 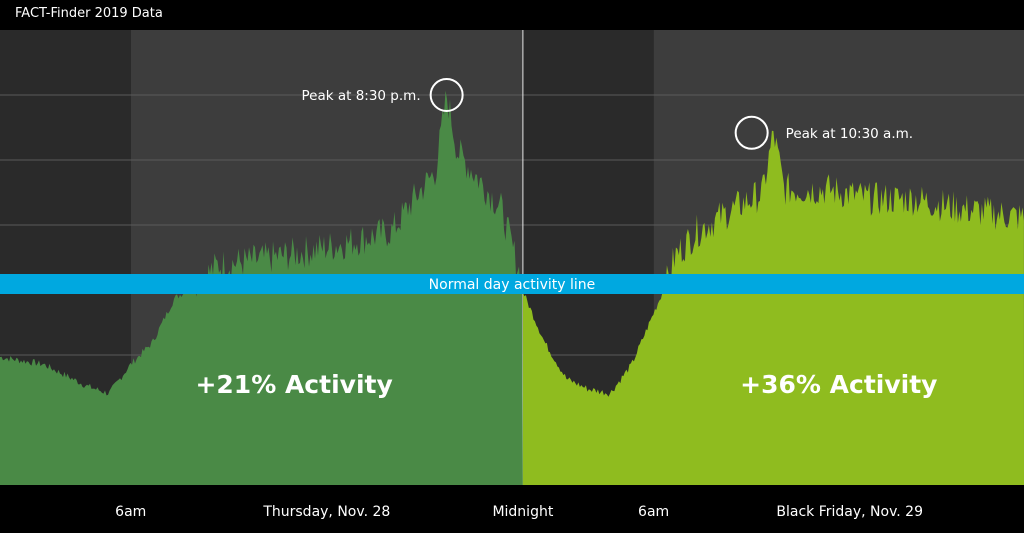 What do you see at coordinates (522, 512) in the screenshot?
I see `x-tick-label: Midnight` at bounding box center [522, 512].